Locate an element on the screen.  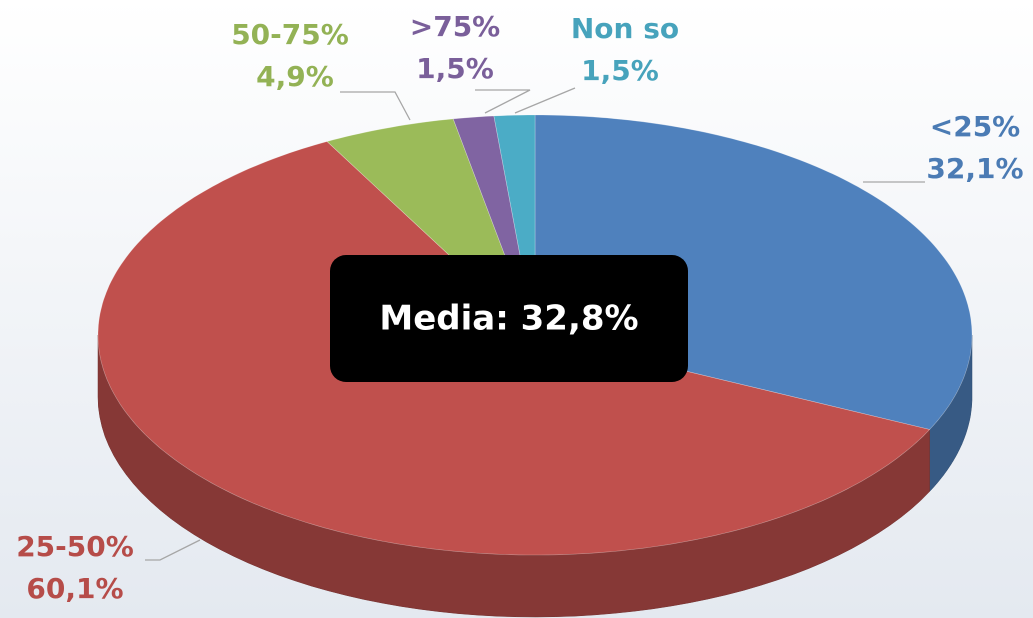
annotation-box is located at coordinates (509, 318).